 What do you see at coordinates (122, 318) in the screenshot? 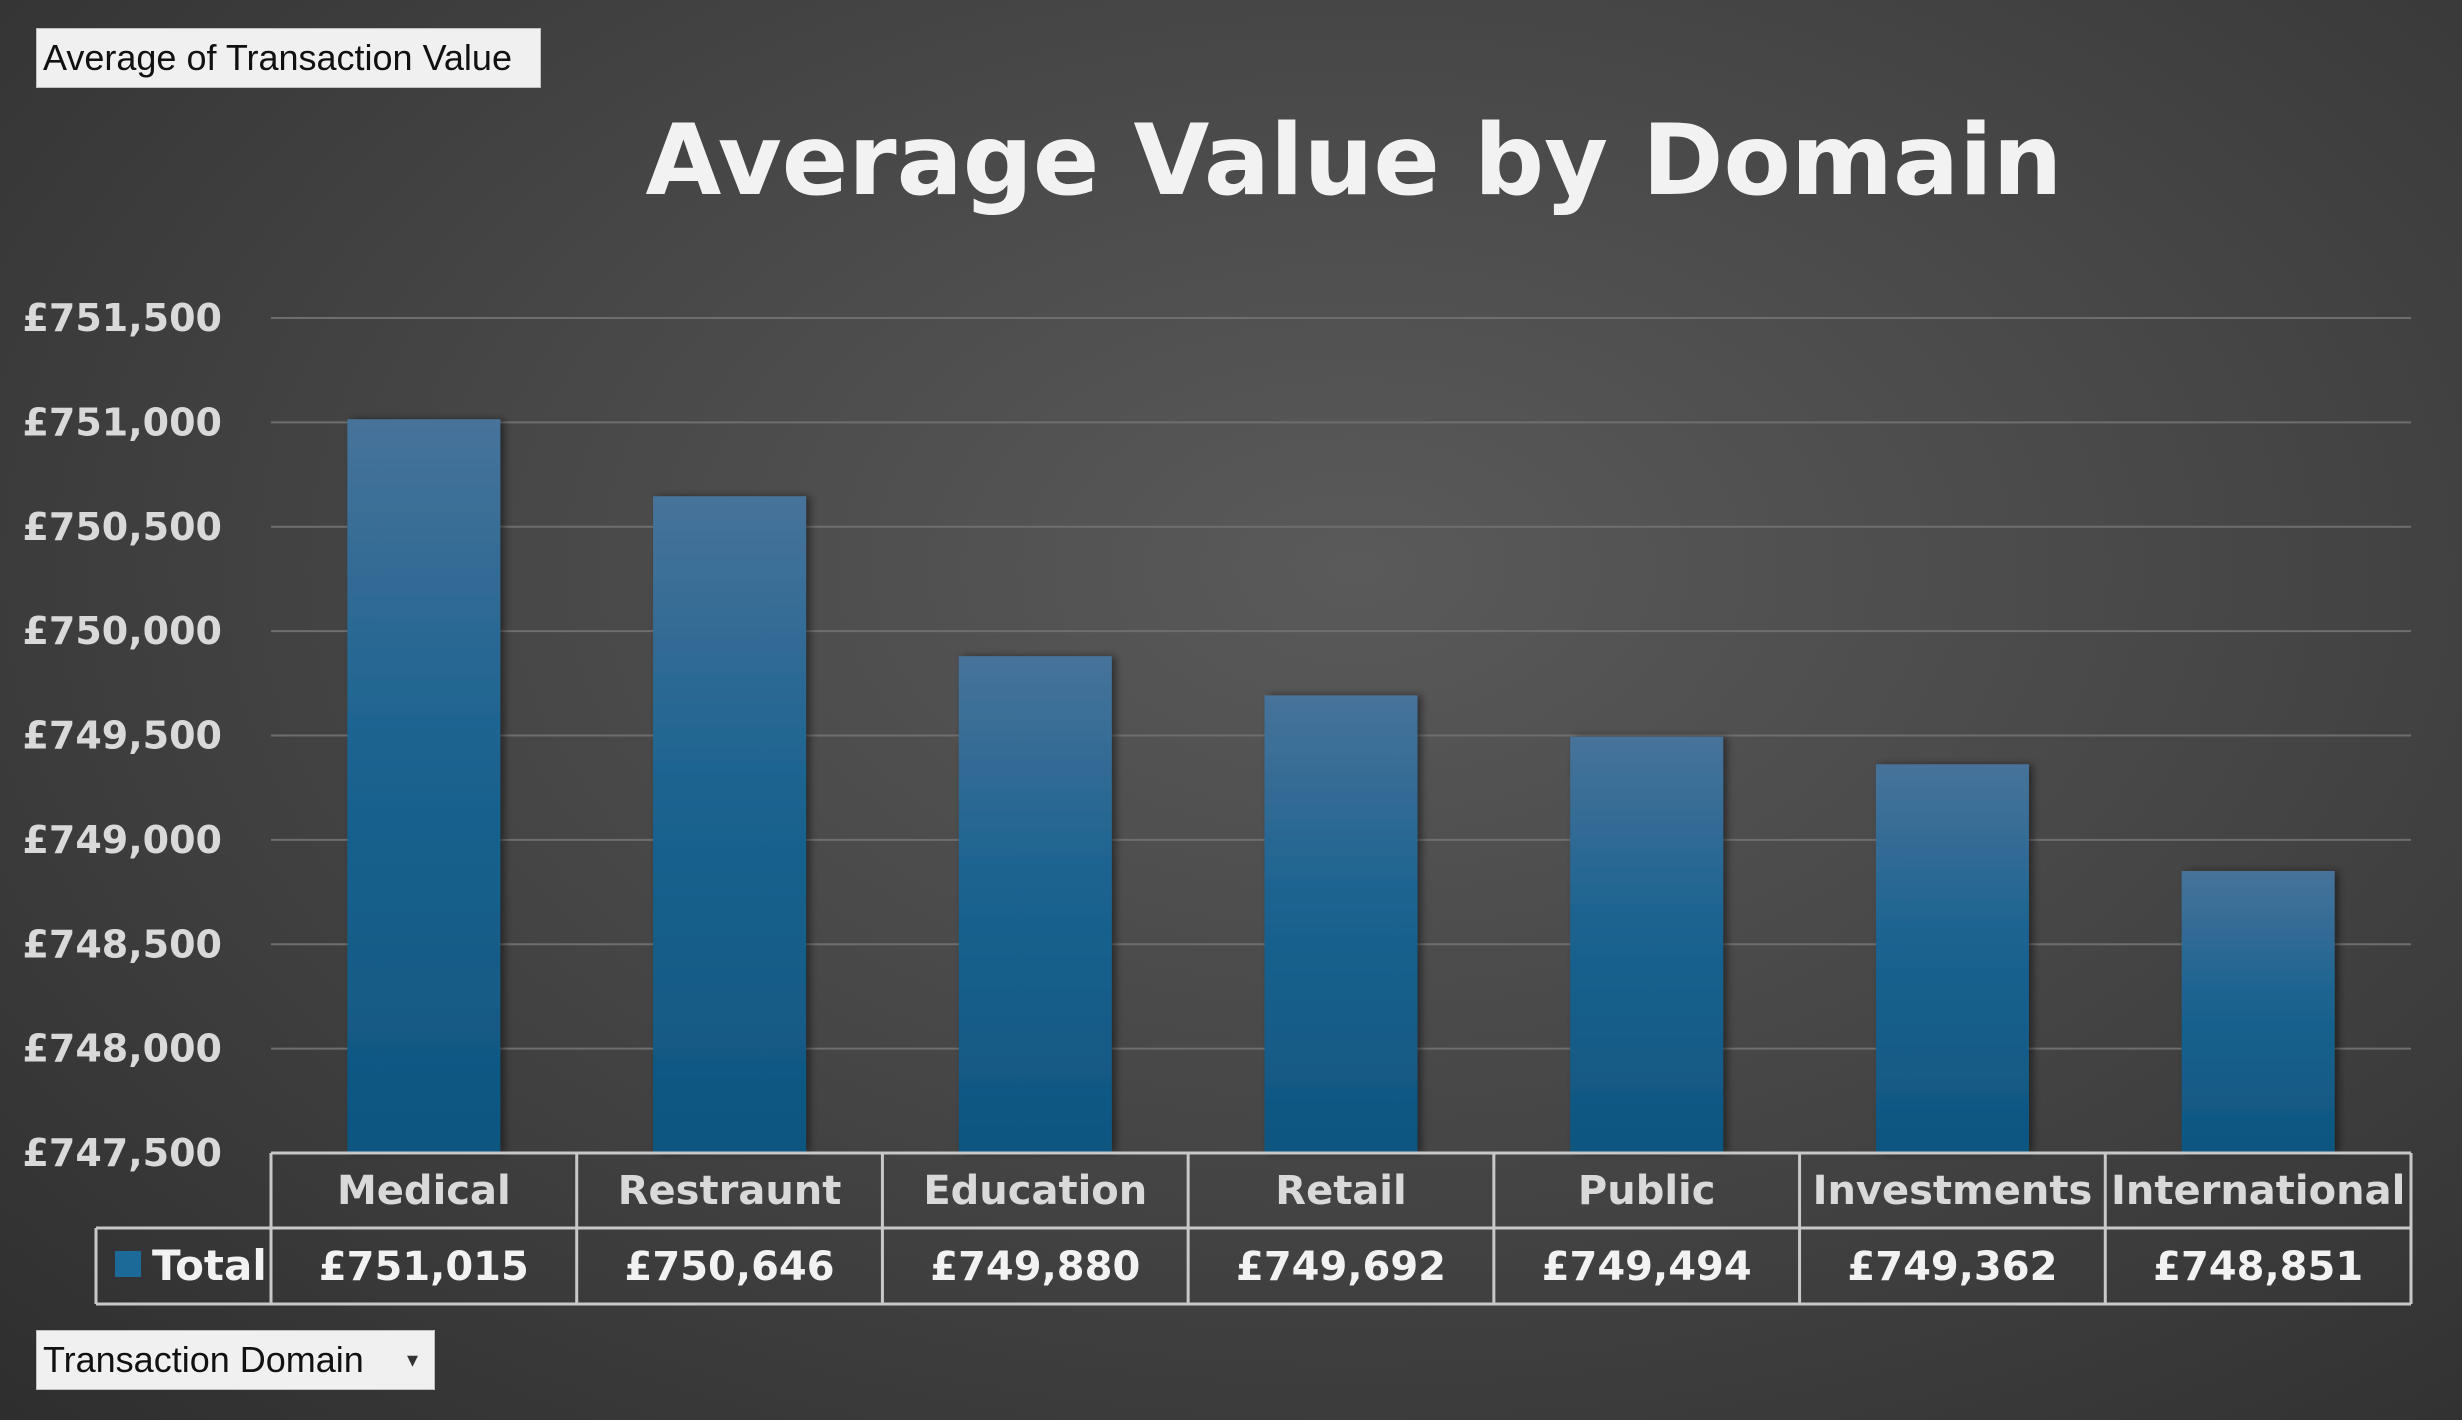
I see `y-tick-label: £751,500` at bounding box center [122, 318].